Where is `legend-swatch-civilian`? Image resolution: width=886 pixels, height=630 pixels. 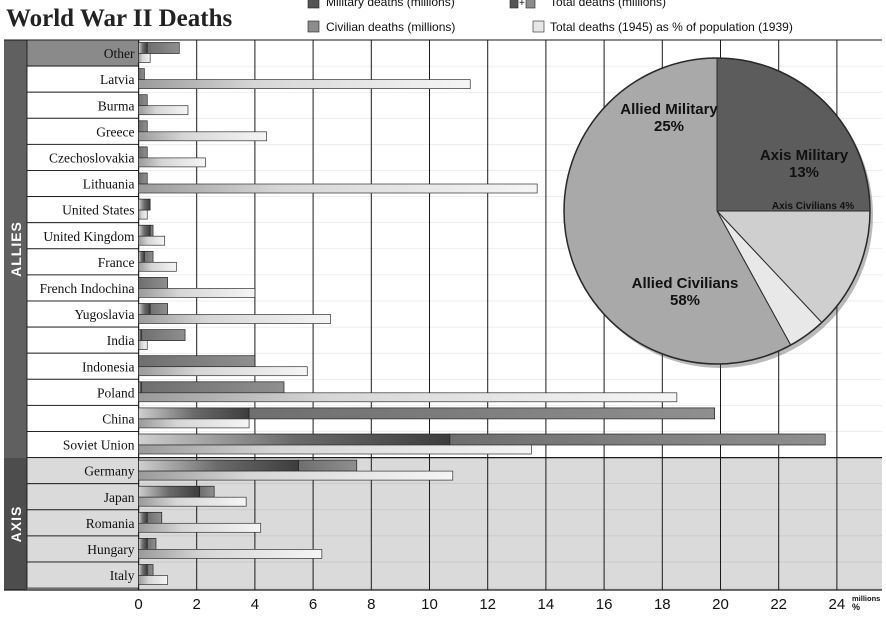 legend-swatch-civilian is located at coordinates (313, 26).